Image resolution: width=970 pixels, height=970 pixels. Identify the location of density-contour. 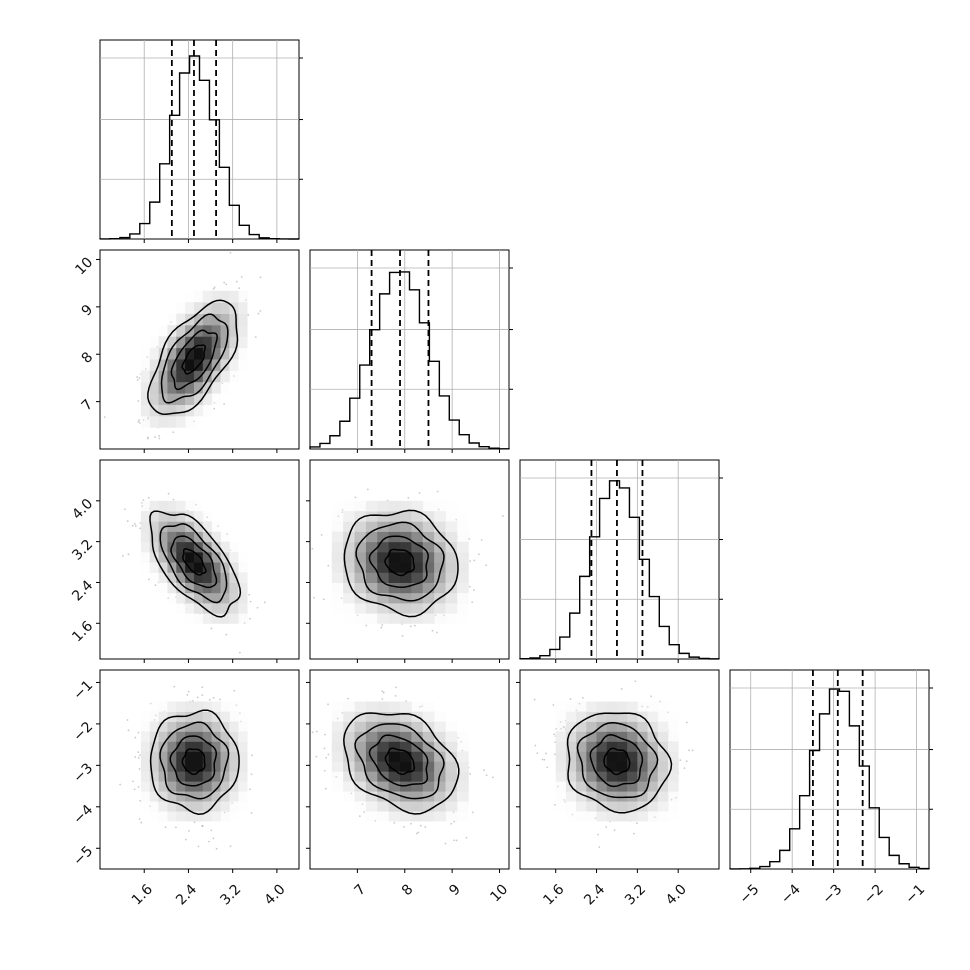
(194, 562).